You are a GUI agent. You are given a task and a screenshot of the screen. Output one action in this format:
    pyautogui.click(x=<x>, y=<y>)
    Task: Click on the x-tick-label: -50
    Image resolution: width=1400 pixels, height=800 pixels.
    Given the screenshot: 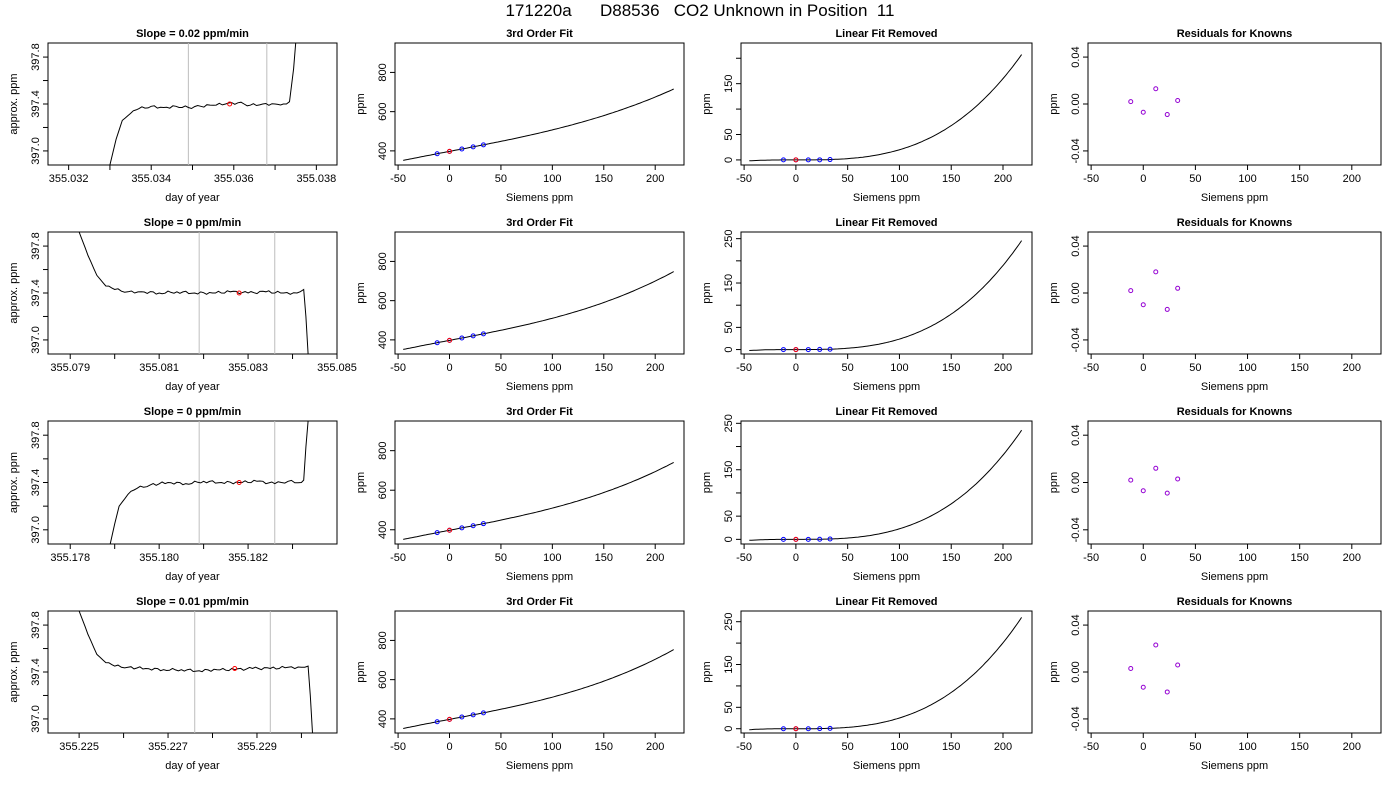 What is the action you would take?
    pyautogui.click(x=744, y=747)
    